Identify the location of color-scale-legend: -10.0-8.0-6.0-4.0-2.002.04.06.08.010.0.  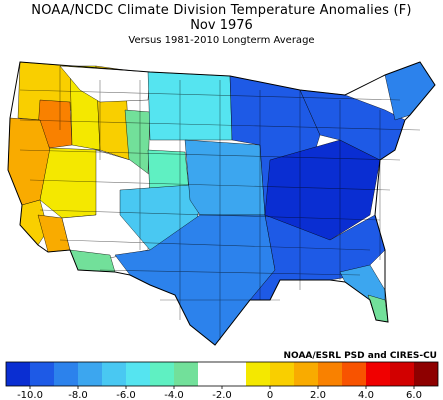
(222, 380).